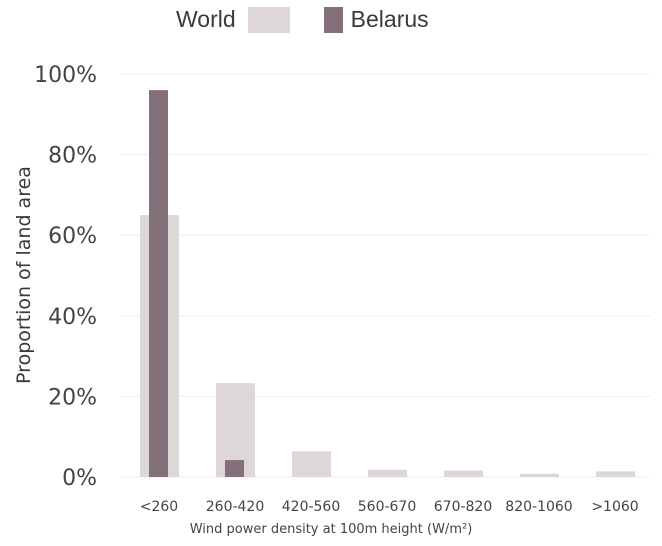  Describe the element at coordinates (65, 75) in the screenshot. I see `y-tick-label: 100%` at that location.